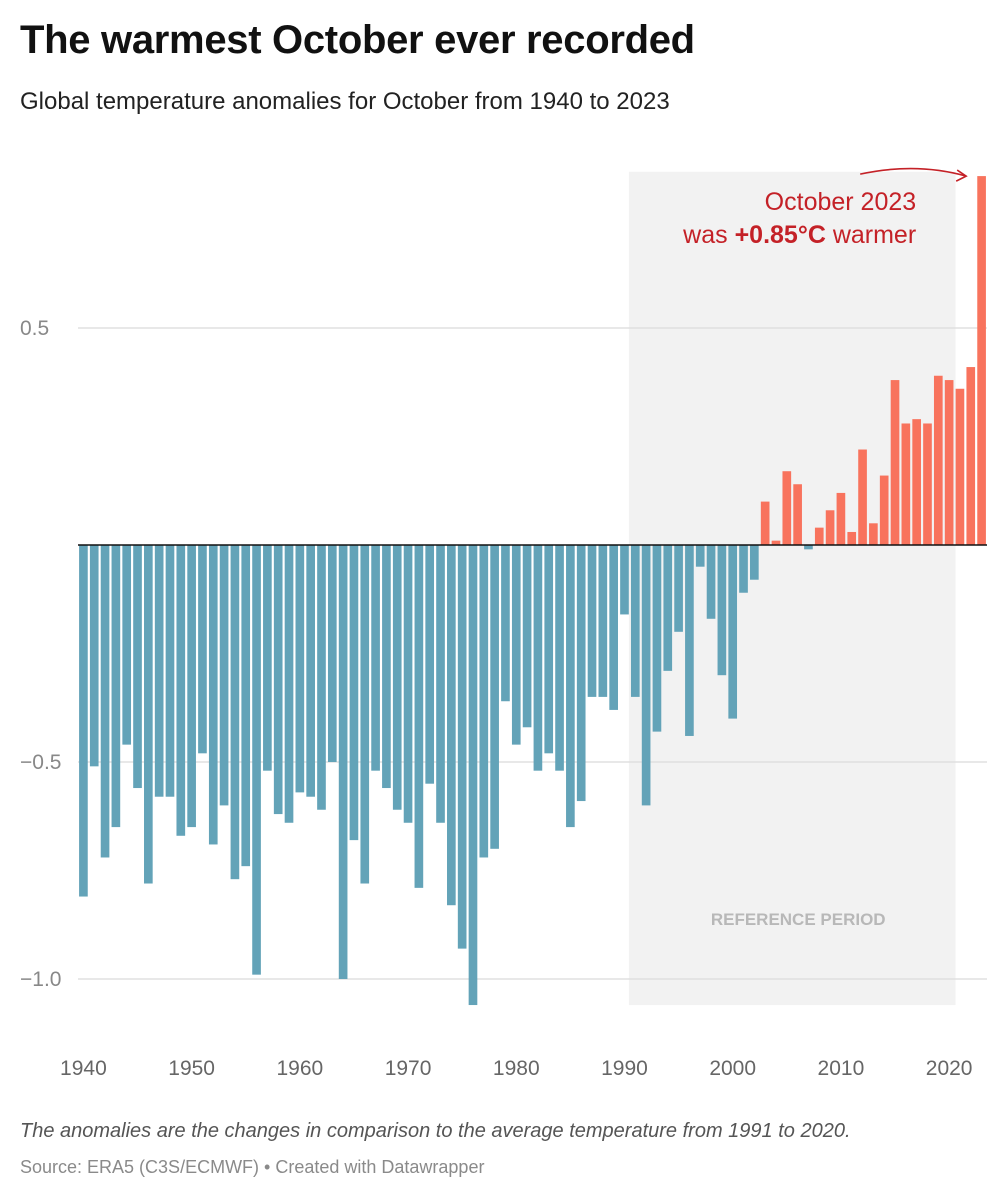  What do you see at coordinates (961, 175) in the screenshot?
I see `annotation-arrowhead` at bounding box center [961, 175].